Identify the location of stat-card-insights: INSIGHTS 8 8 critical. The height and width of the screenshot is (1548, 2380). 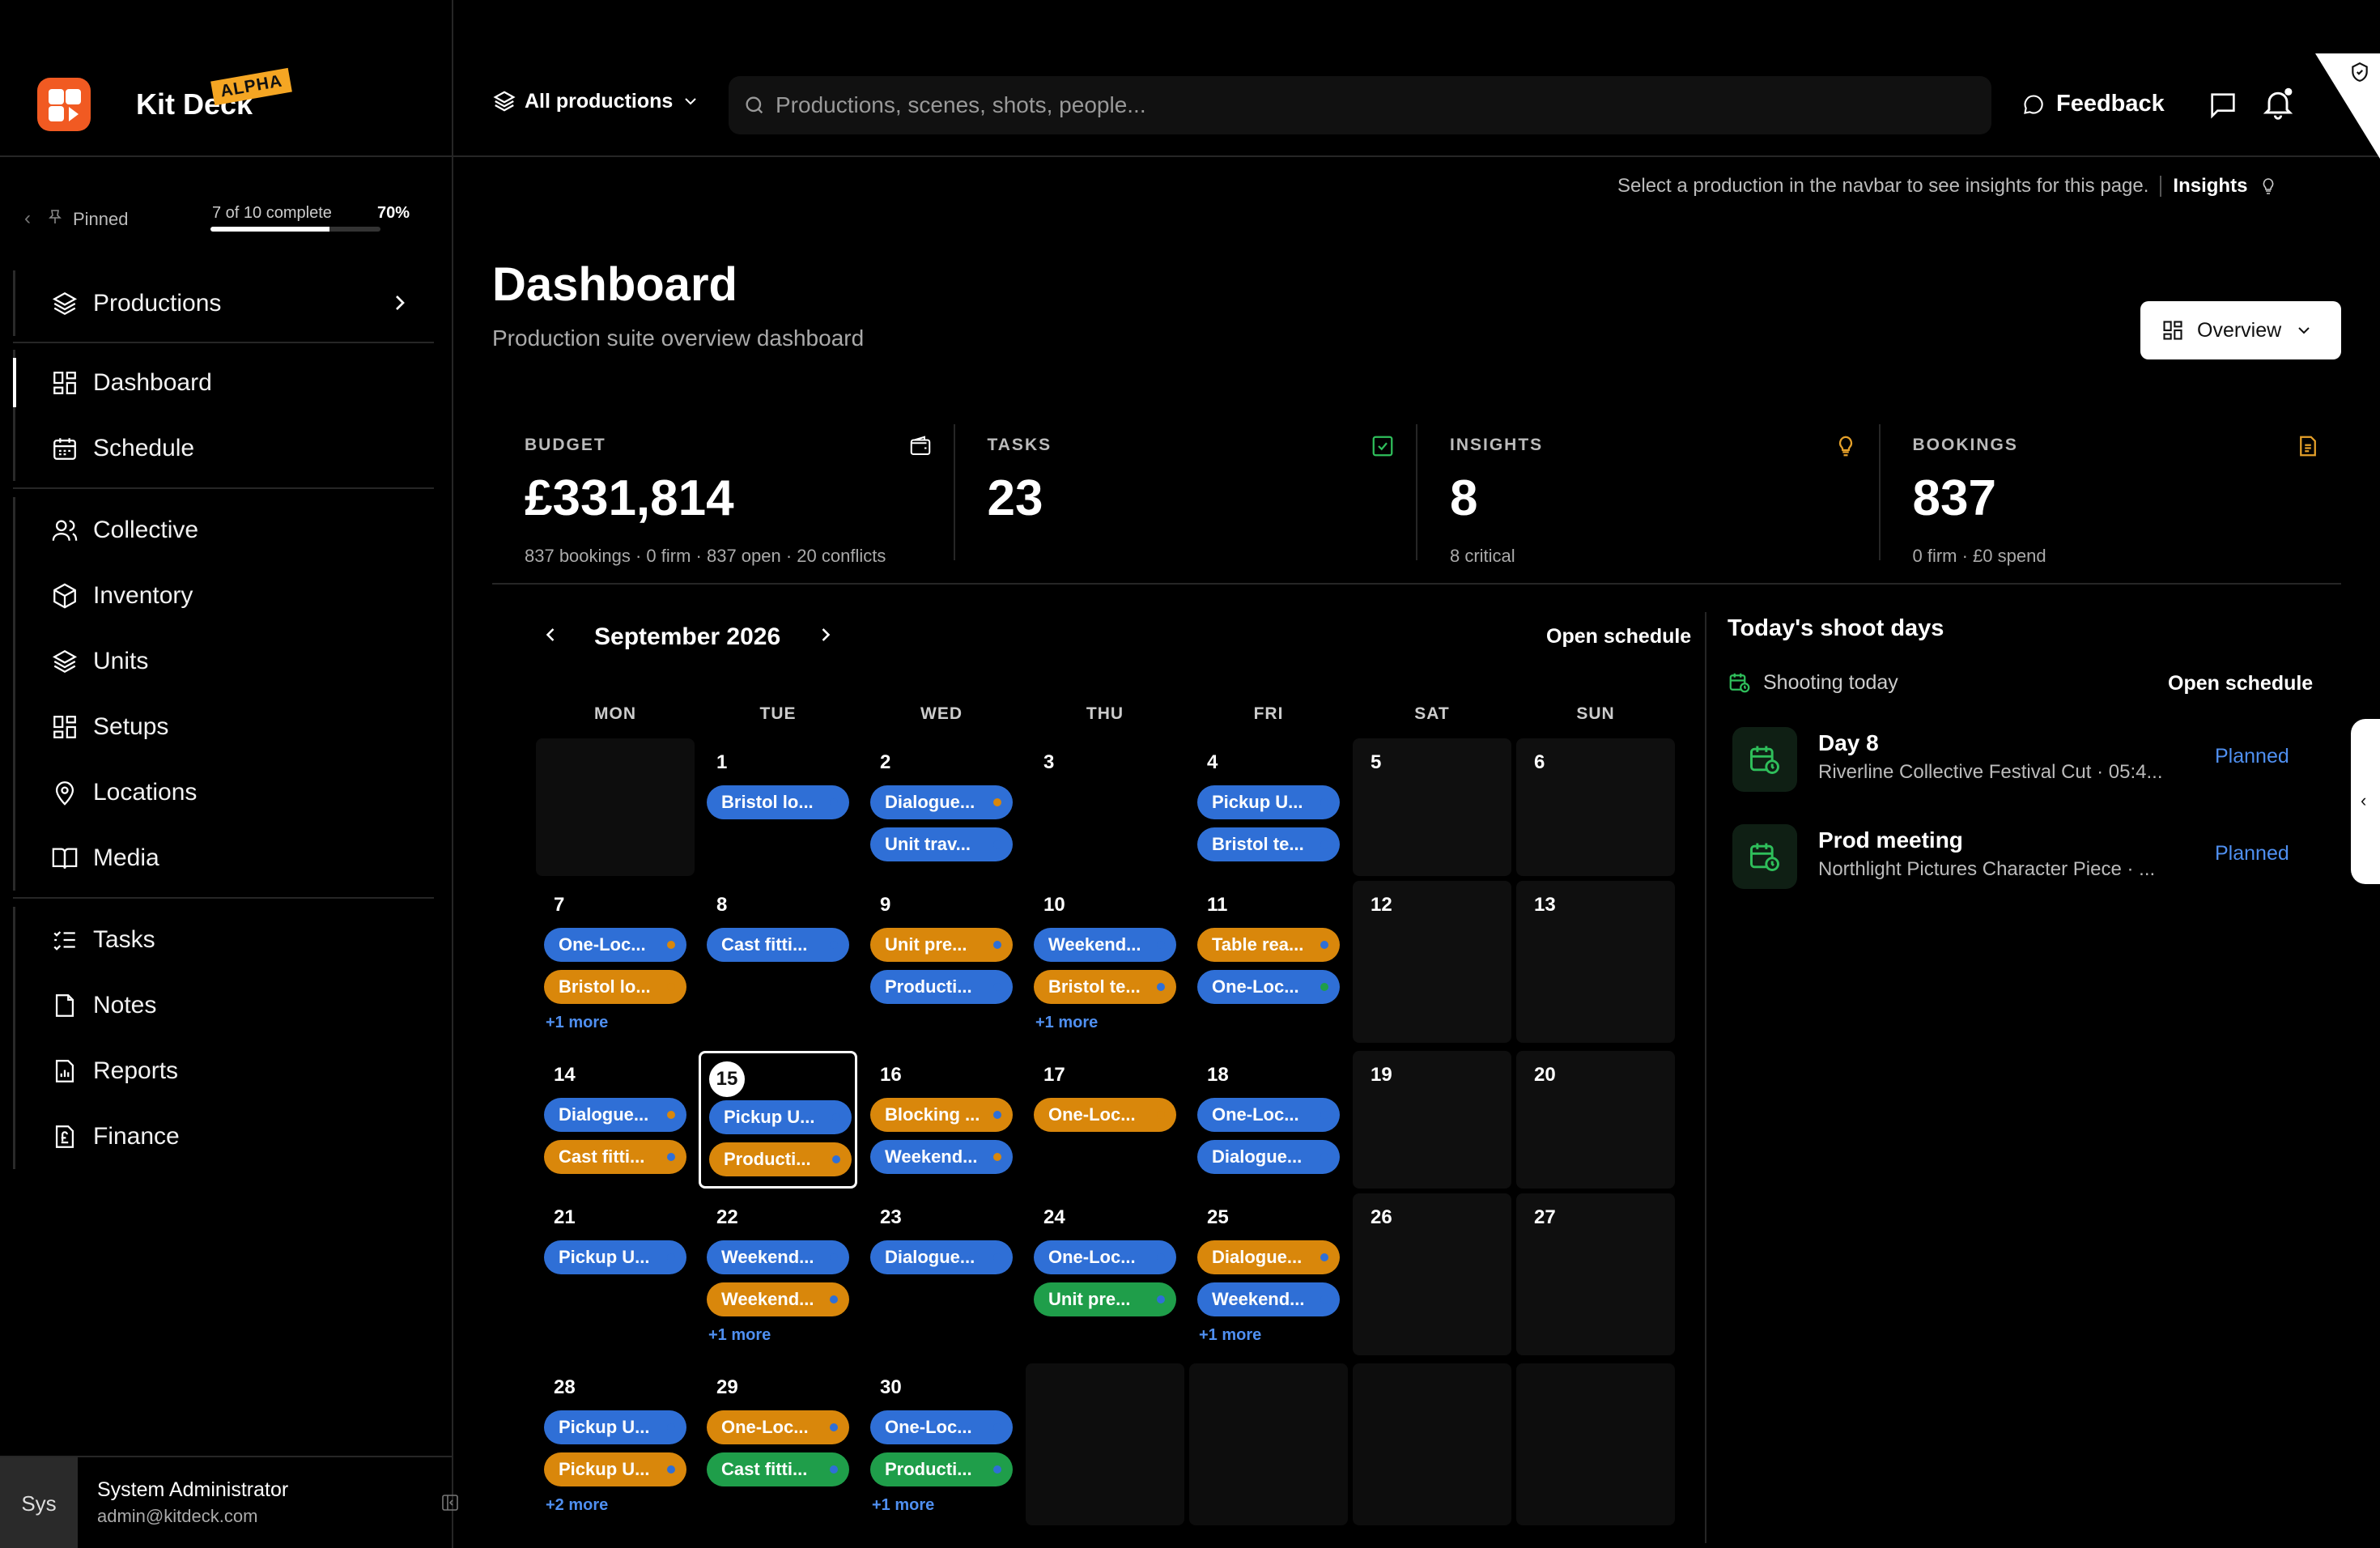
(1649, 495).